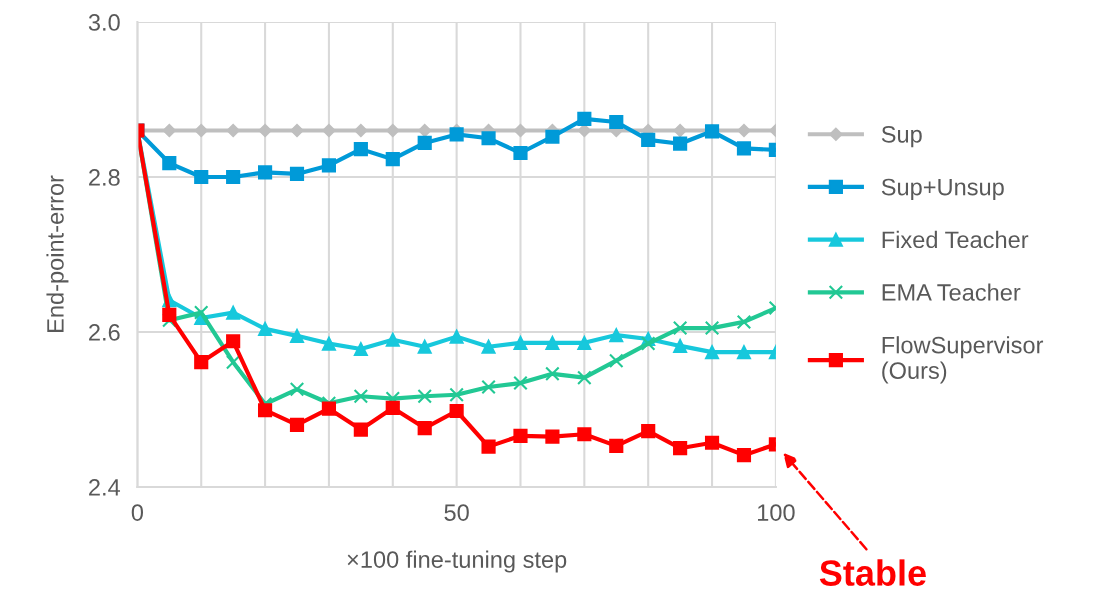 This screenshot has width=1099, height=596. What do you see at coordinates (872, 572) in the screenshot?
I see `text: Stable` at bounding box center [872, 572].